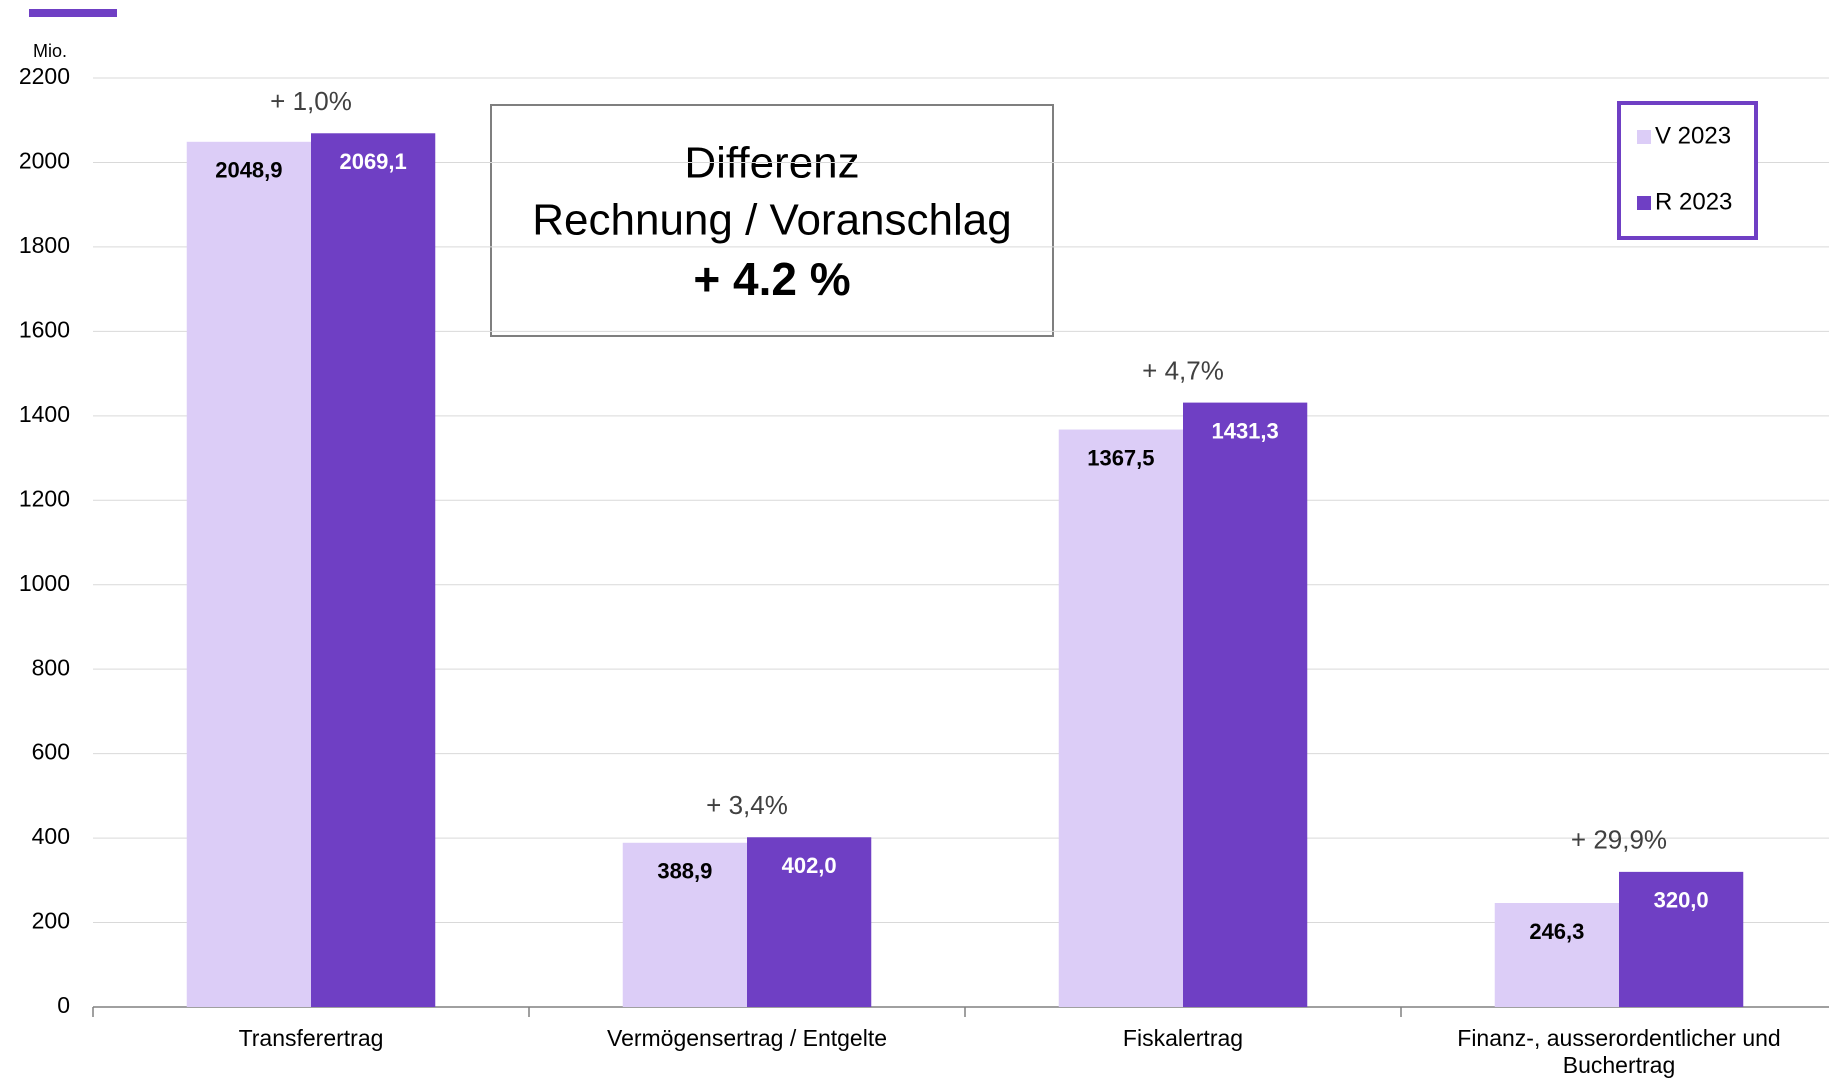  I want to click on summary-box, so click(772, 220).